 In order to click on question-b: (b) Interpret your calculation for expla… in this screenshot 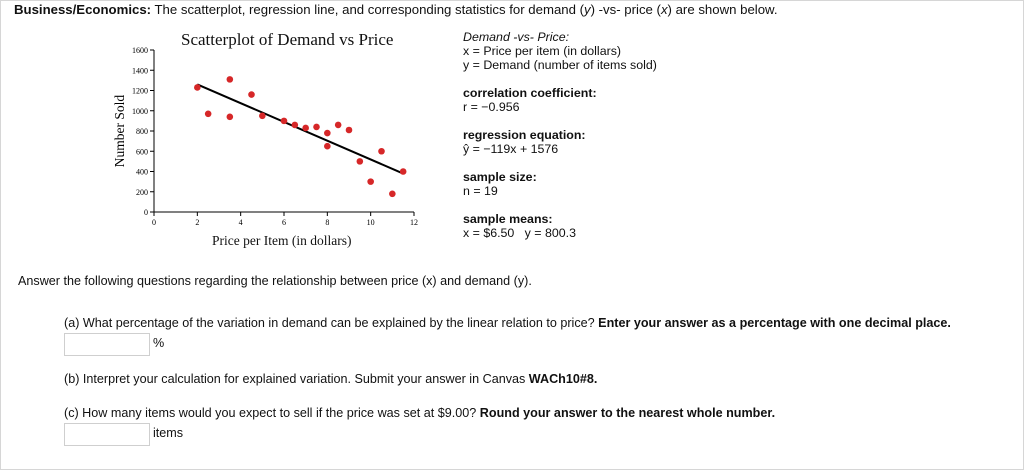, I will do `click(331, 379)`.